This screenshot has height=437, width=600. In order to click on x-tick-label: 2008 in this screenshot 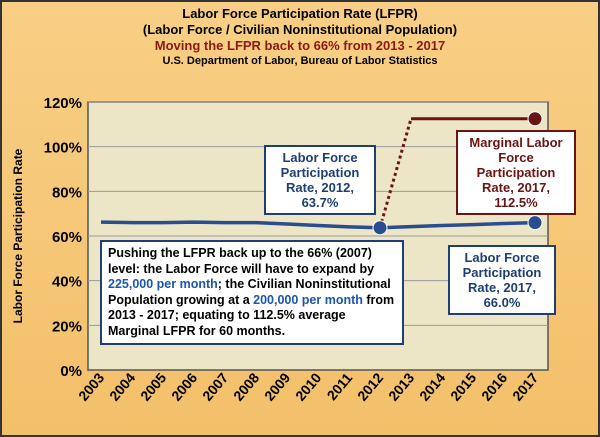, I will do `click(246, 386)`.